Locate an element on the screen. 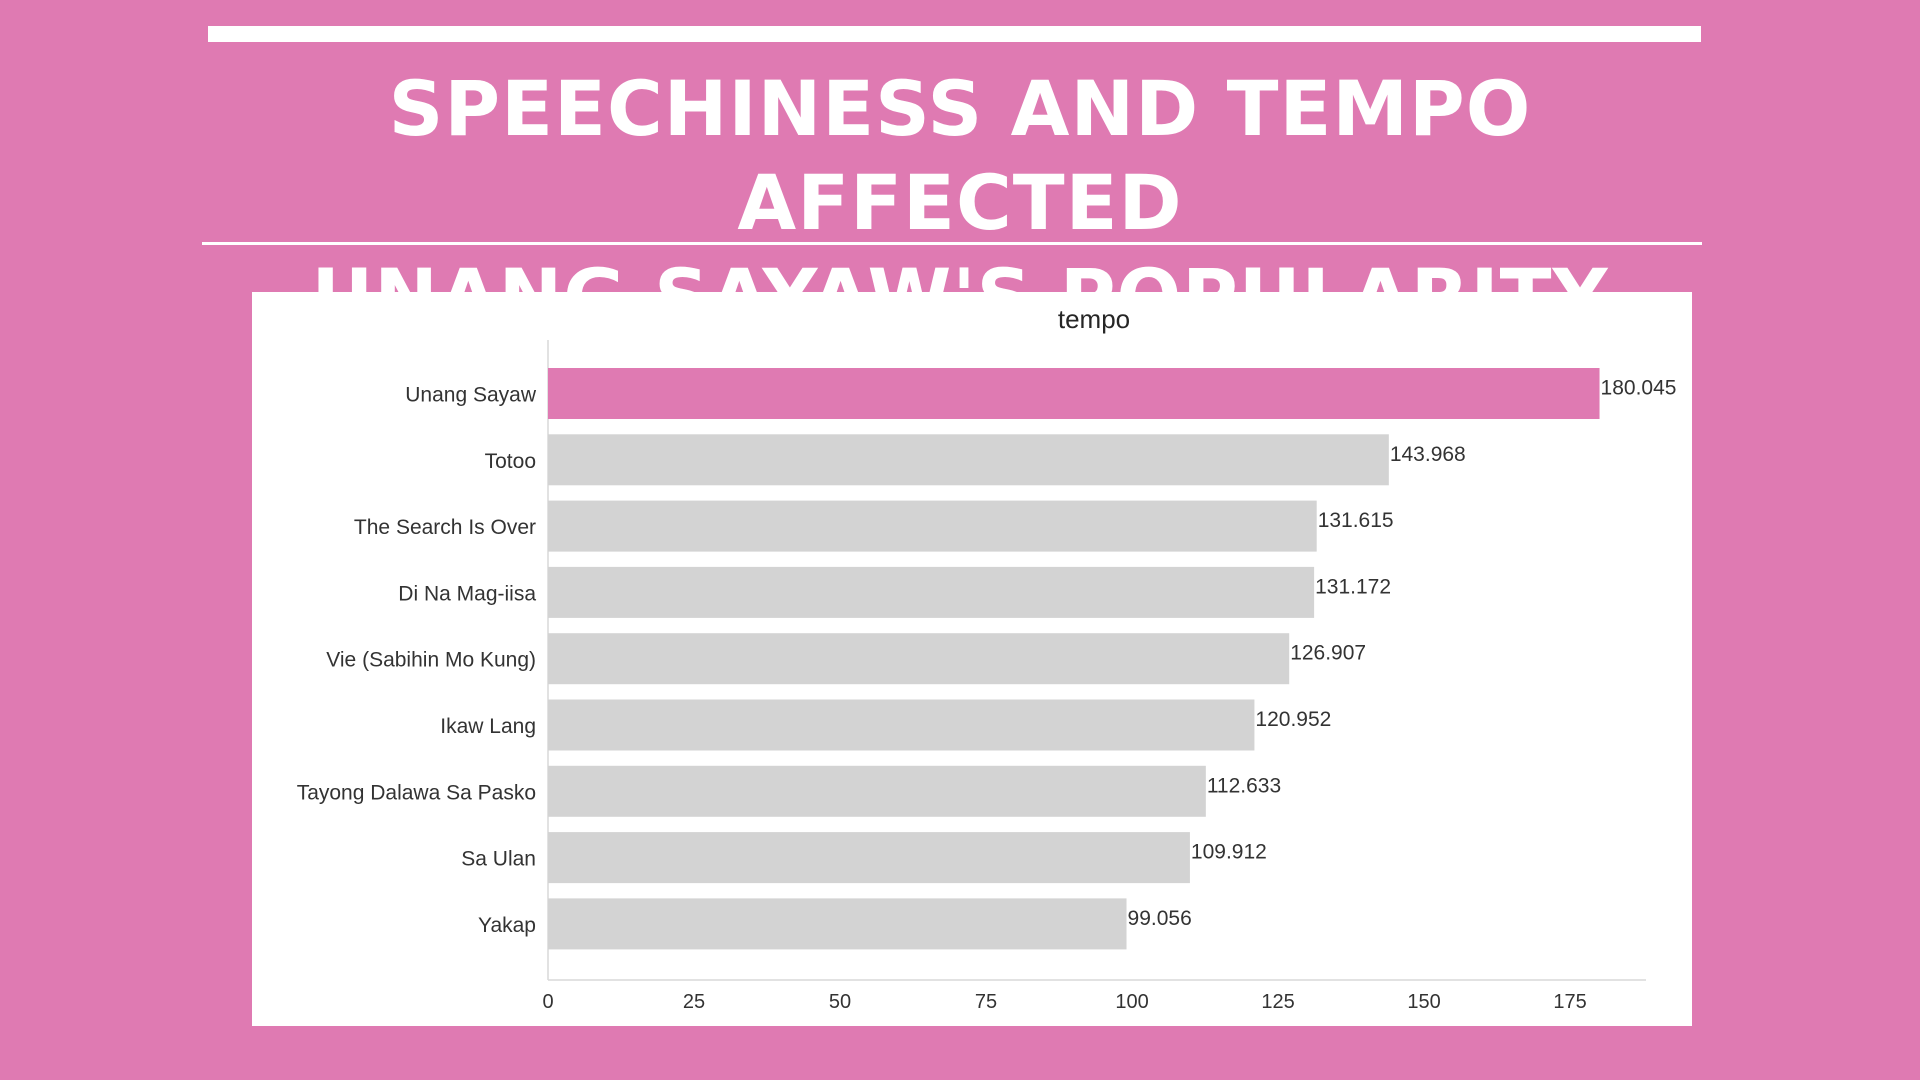 The width and height of the screenshot is (1920, 1080). bar-yakap is located at coordinates (837, 924).